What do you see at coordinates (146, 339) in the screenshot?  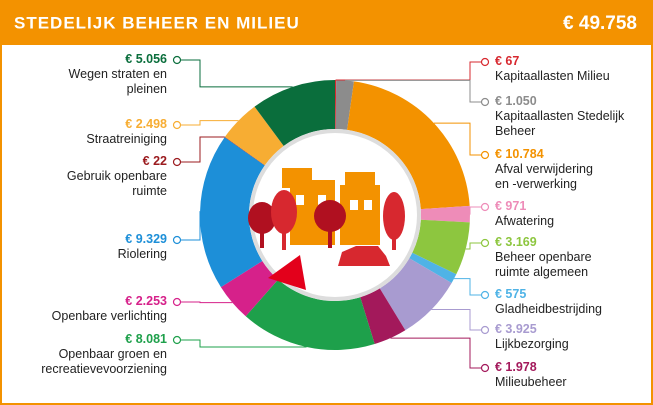 I see `value-label: € 8.081` at bounding box center [146, 339].